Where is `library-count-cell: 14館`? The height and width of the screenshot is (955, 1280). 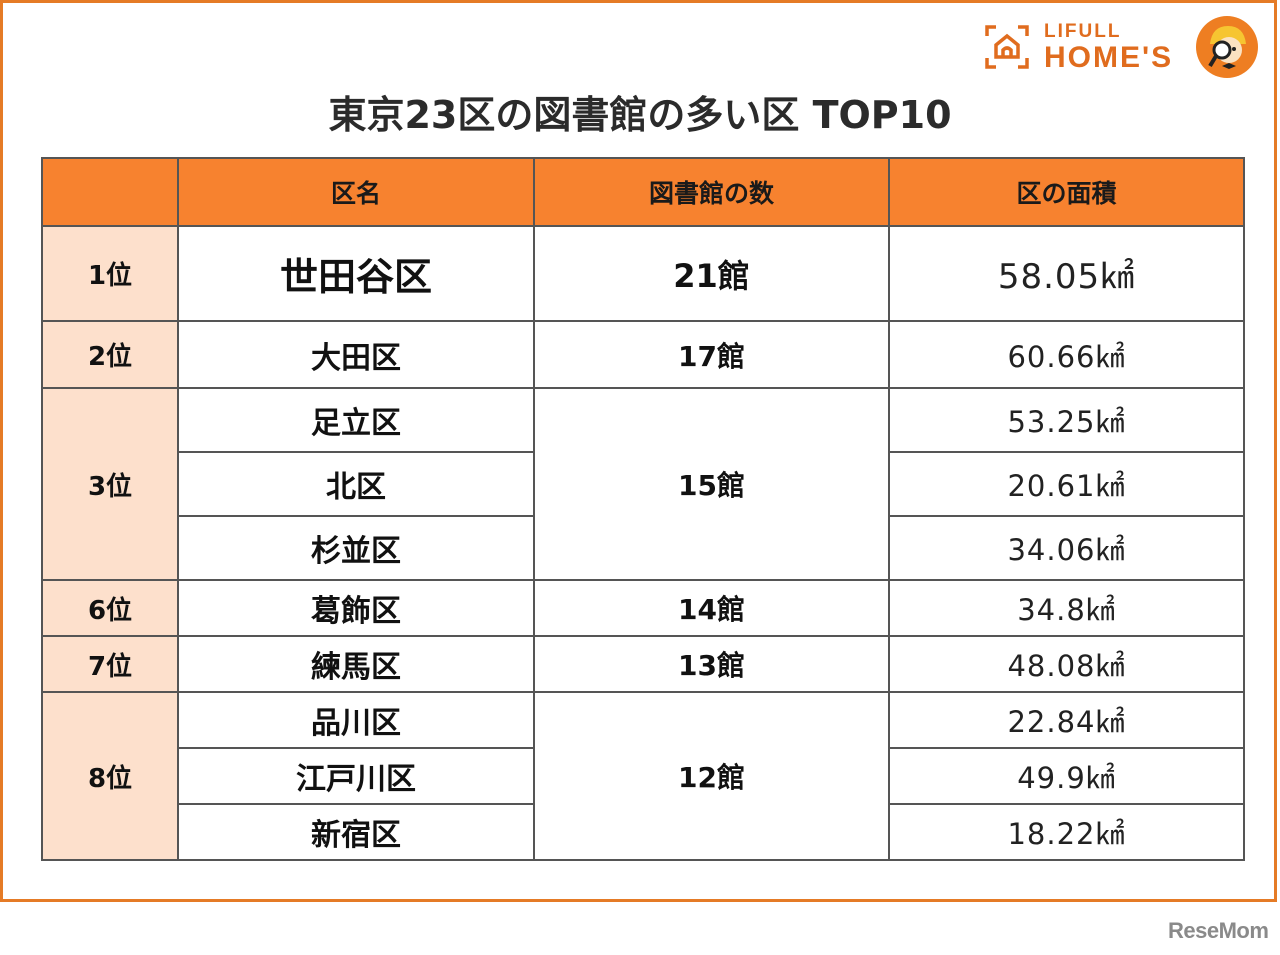
library-count-cell: 14館 is located at coordinates (711, 608).